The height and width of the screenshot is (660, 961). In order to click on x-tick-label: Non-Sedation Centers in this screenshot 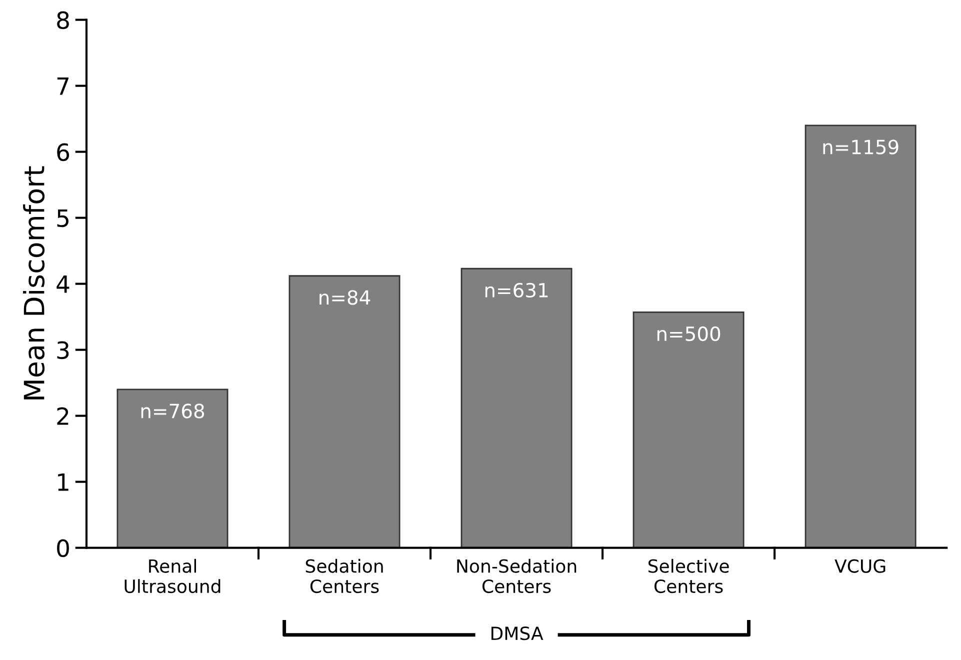, I will do `click(516, 576)`.